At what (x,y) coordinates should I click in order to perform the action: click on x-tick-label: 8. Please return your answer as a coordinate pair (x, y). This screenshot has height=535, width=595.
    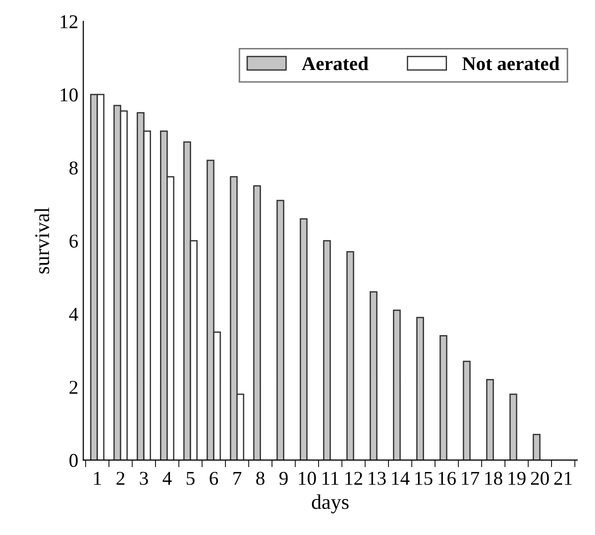
    Looking at the image, I should click on (260, 478).